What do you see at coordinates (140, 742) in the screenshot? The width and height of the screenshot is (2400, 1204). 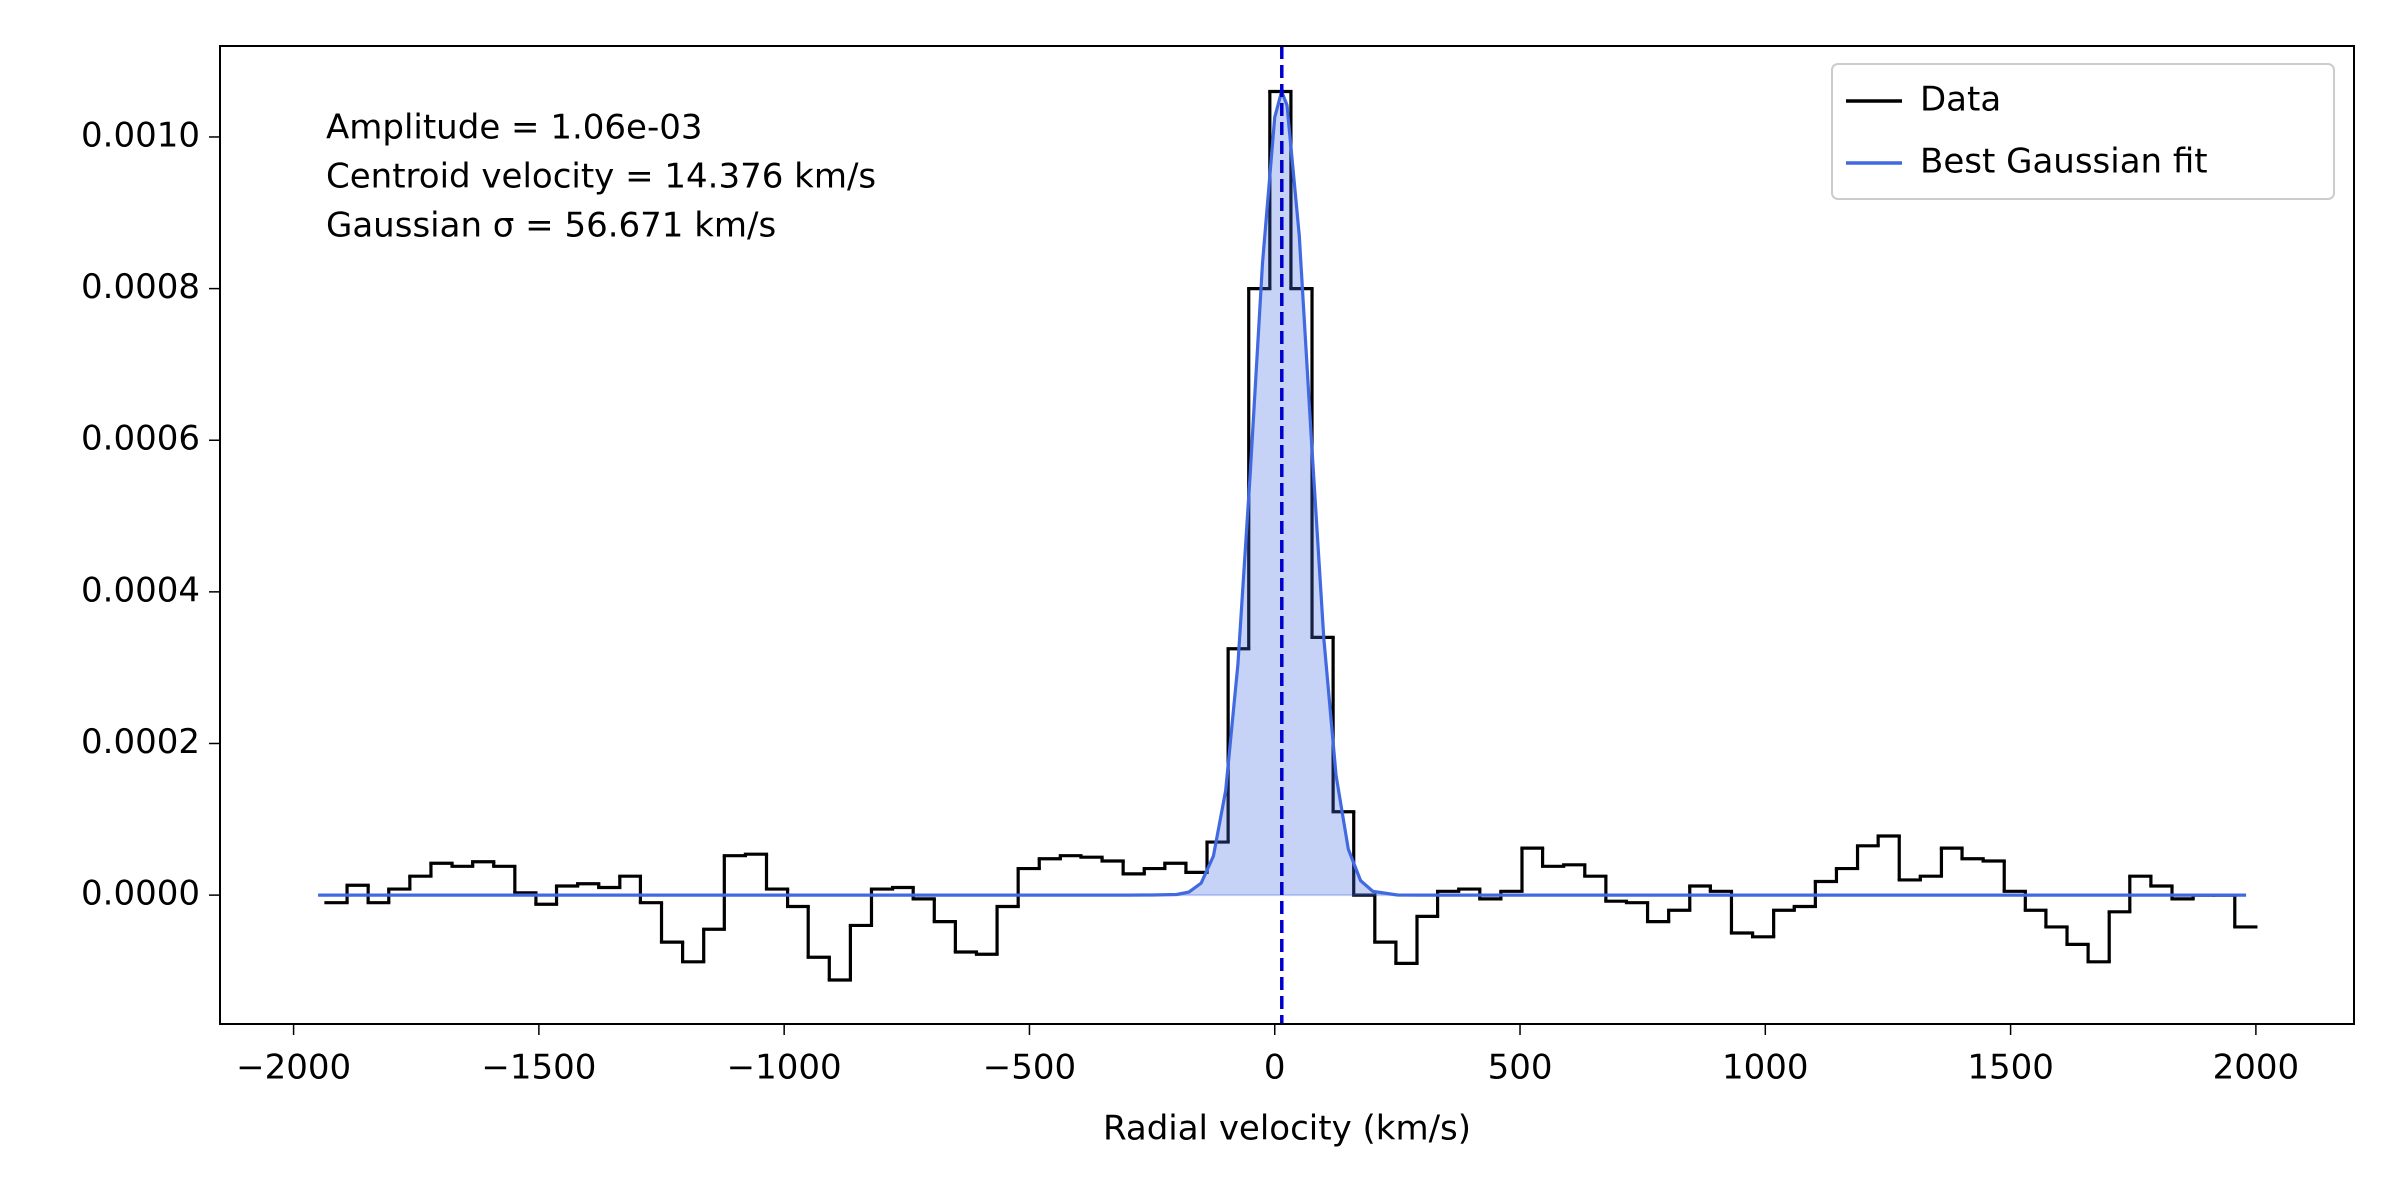 I see `y-tick-label: 0.0002` at bounding box center [140, 742].